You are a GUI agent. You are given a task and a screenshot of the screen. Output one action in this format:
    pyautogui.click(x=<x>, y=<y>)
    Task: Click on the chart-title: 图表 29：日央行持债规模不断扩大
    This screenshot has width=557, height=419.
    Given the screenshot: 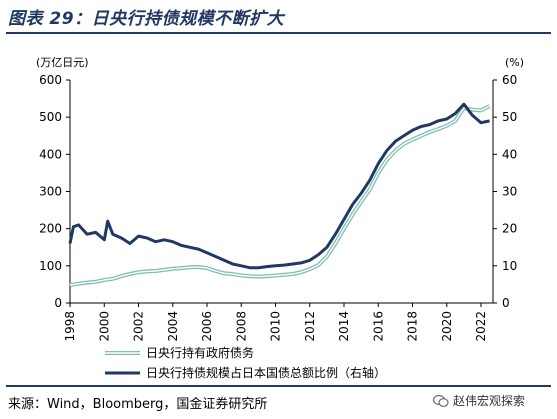 What is the action you would take?
    pyautogui.click(x=146, y=19)
    